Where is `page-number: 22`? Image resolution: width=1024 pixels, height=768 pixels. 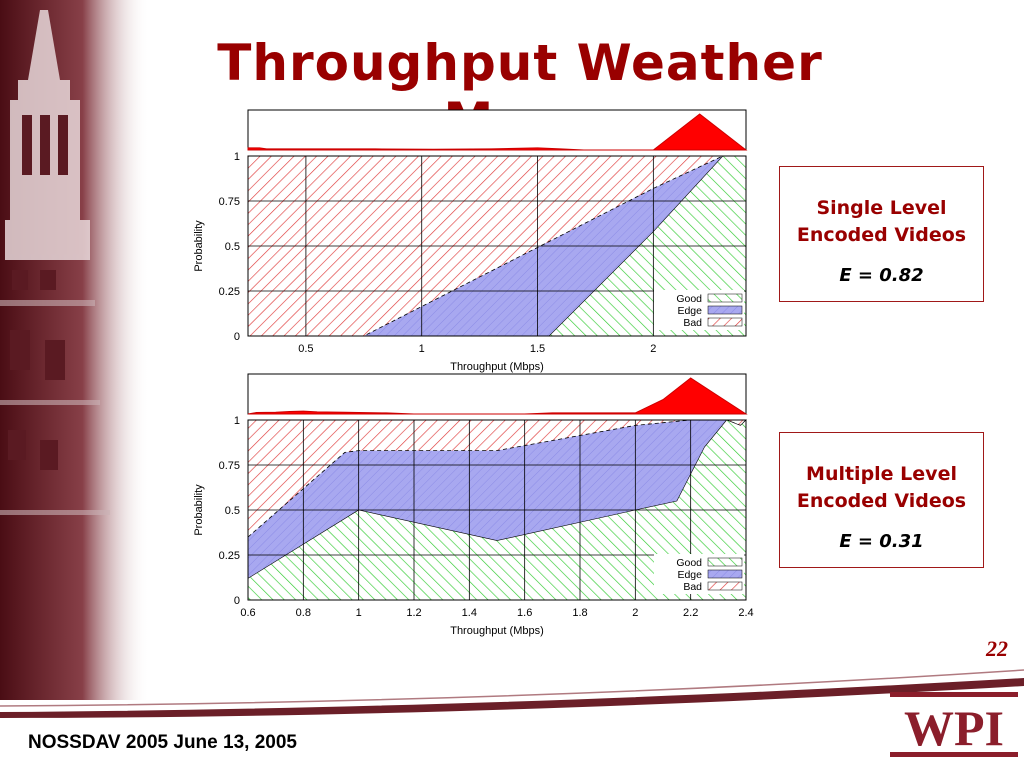 page-number: 22 is located at coordinates (997, 648).